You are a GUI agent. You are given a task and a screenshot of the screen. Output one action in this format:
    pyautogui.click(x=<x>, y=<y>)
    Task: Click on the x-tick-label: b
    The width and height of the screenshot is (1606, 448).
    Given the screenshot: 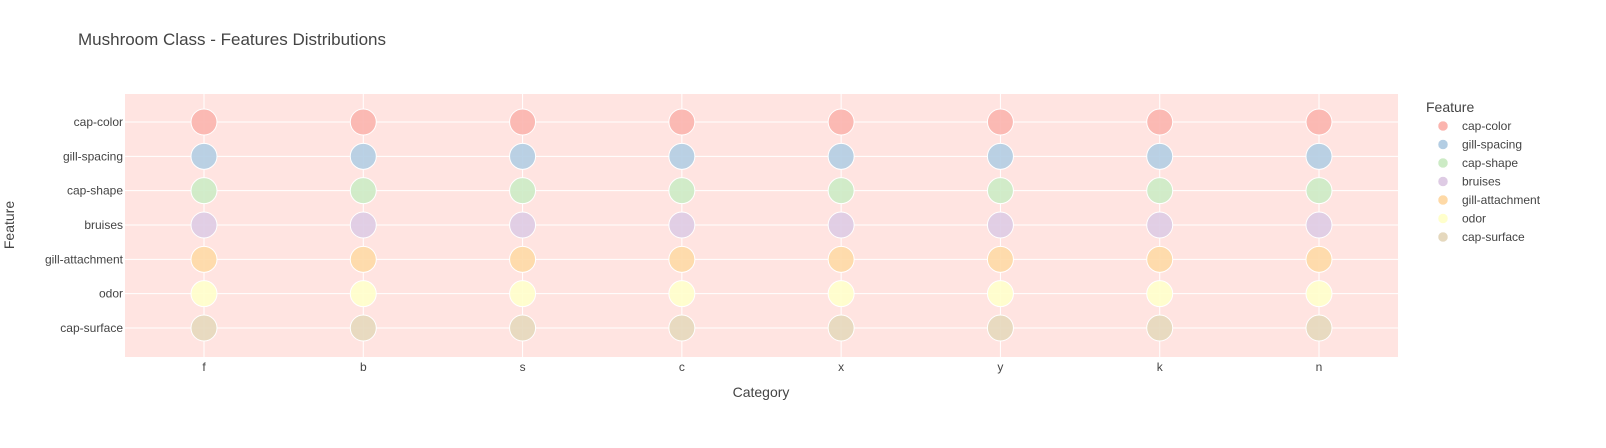 What is the action you would take?
    pyautogui.click(x=363, y=367)
    